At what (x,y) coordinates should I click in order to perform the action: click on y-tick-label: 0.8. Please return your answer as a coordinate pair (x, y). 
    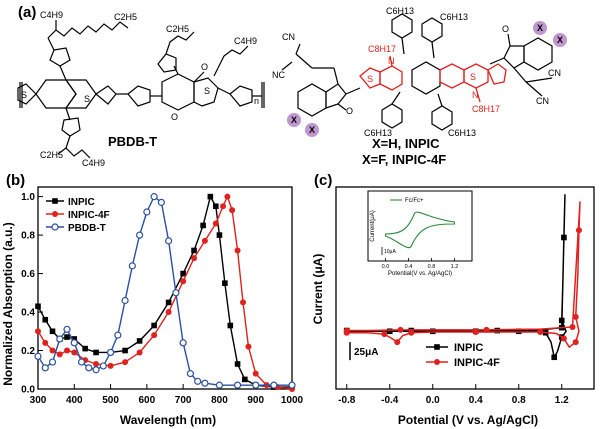
    Looking at the image, I should click on (28, 236).